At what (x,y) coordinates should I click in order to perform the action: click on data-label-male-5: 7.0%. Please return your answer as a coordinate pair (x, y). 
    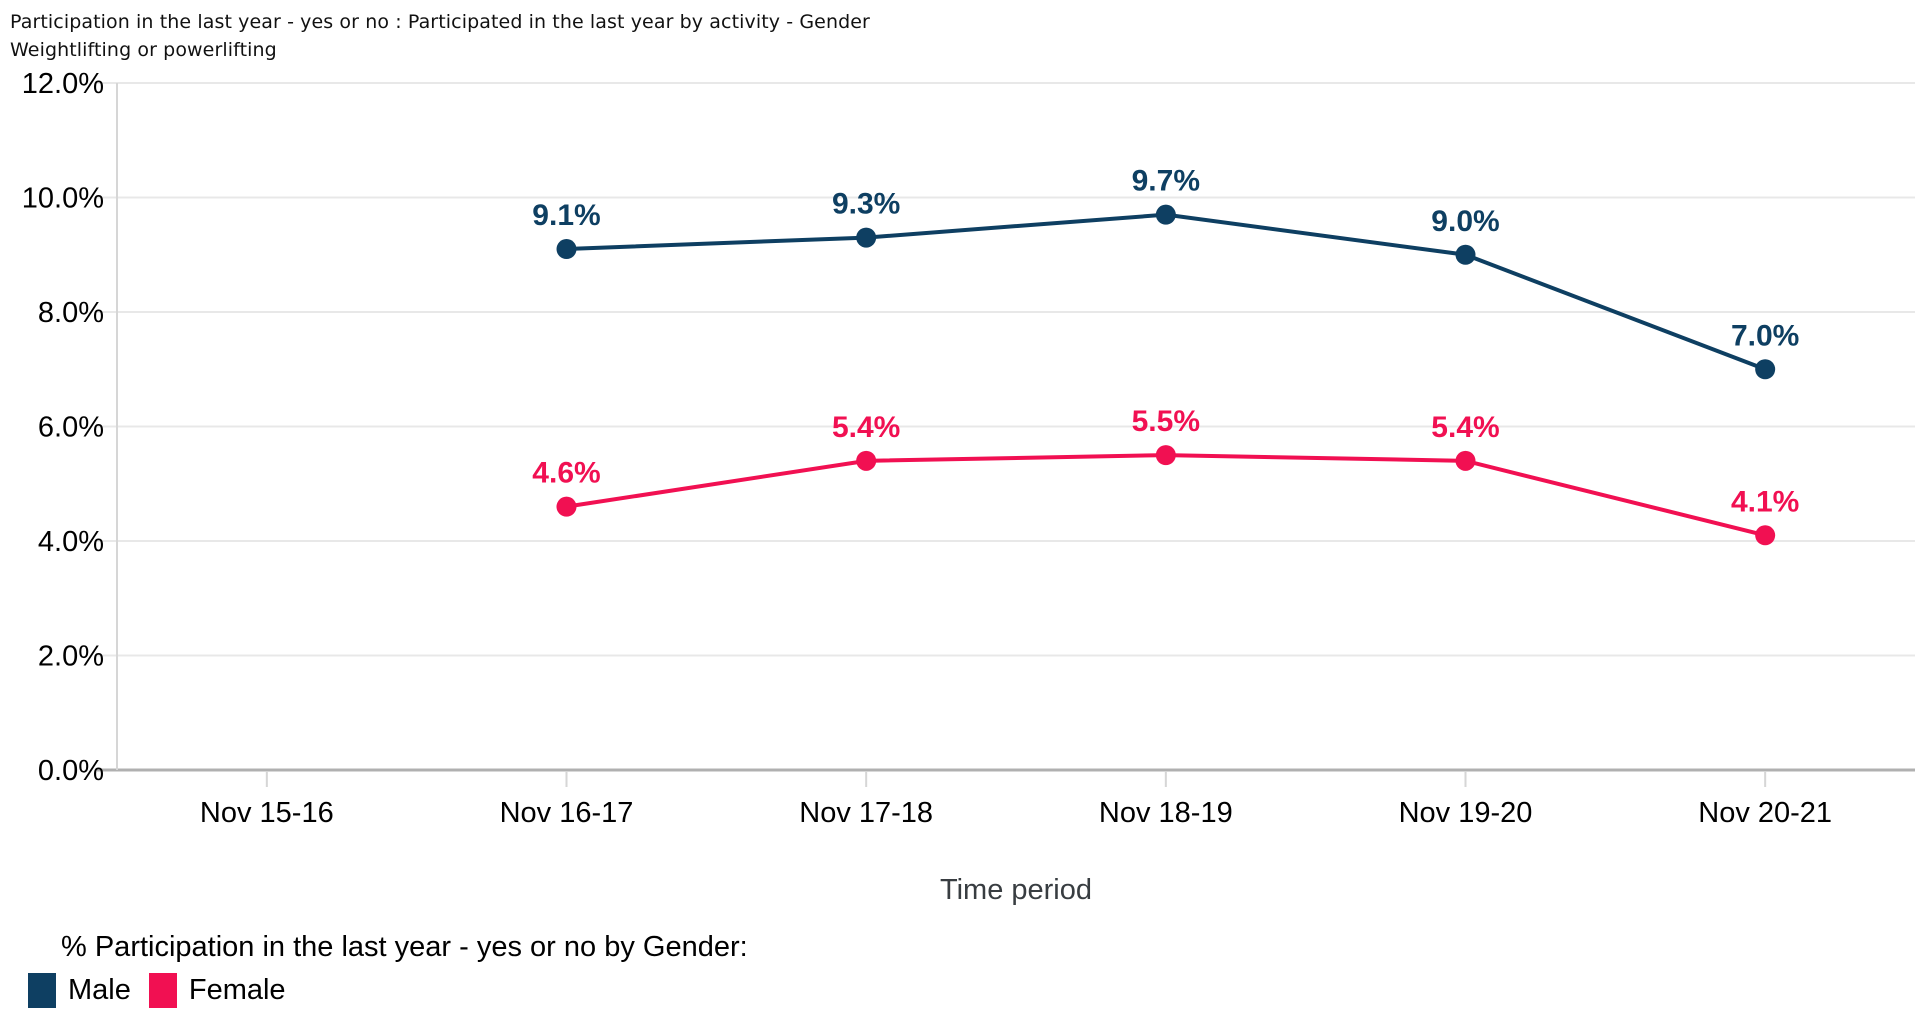
    Looking at the image, I should click on (1765, 335).